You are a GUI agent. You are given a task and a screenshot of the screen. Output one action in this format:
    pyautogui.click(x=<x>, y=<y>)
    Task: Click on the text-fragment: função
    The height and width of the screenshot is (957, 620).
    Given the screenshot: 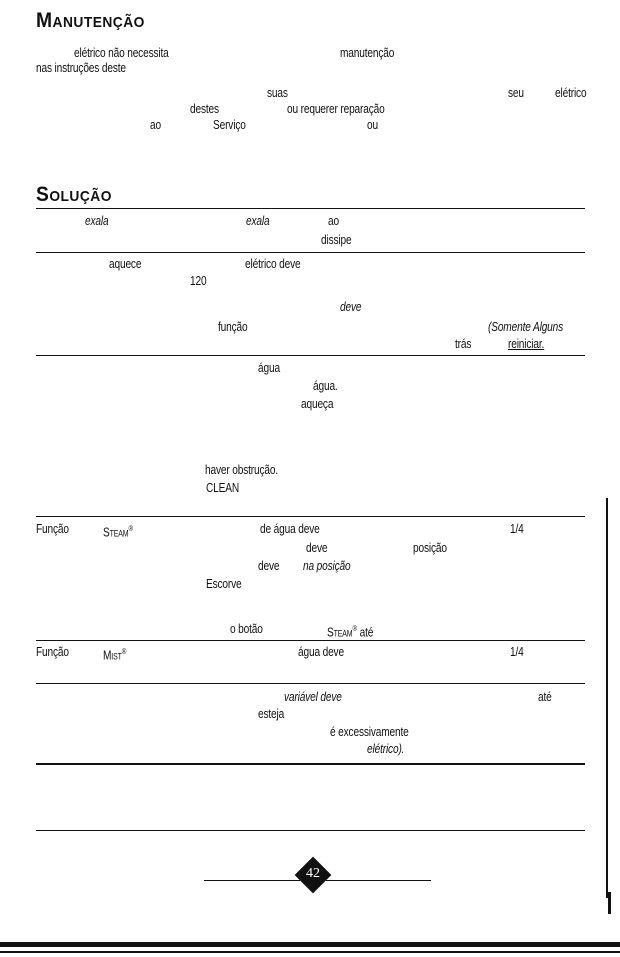 What is the action you would take?
    pyautogui.click(x=233, y=326)
    